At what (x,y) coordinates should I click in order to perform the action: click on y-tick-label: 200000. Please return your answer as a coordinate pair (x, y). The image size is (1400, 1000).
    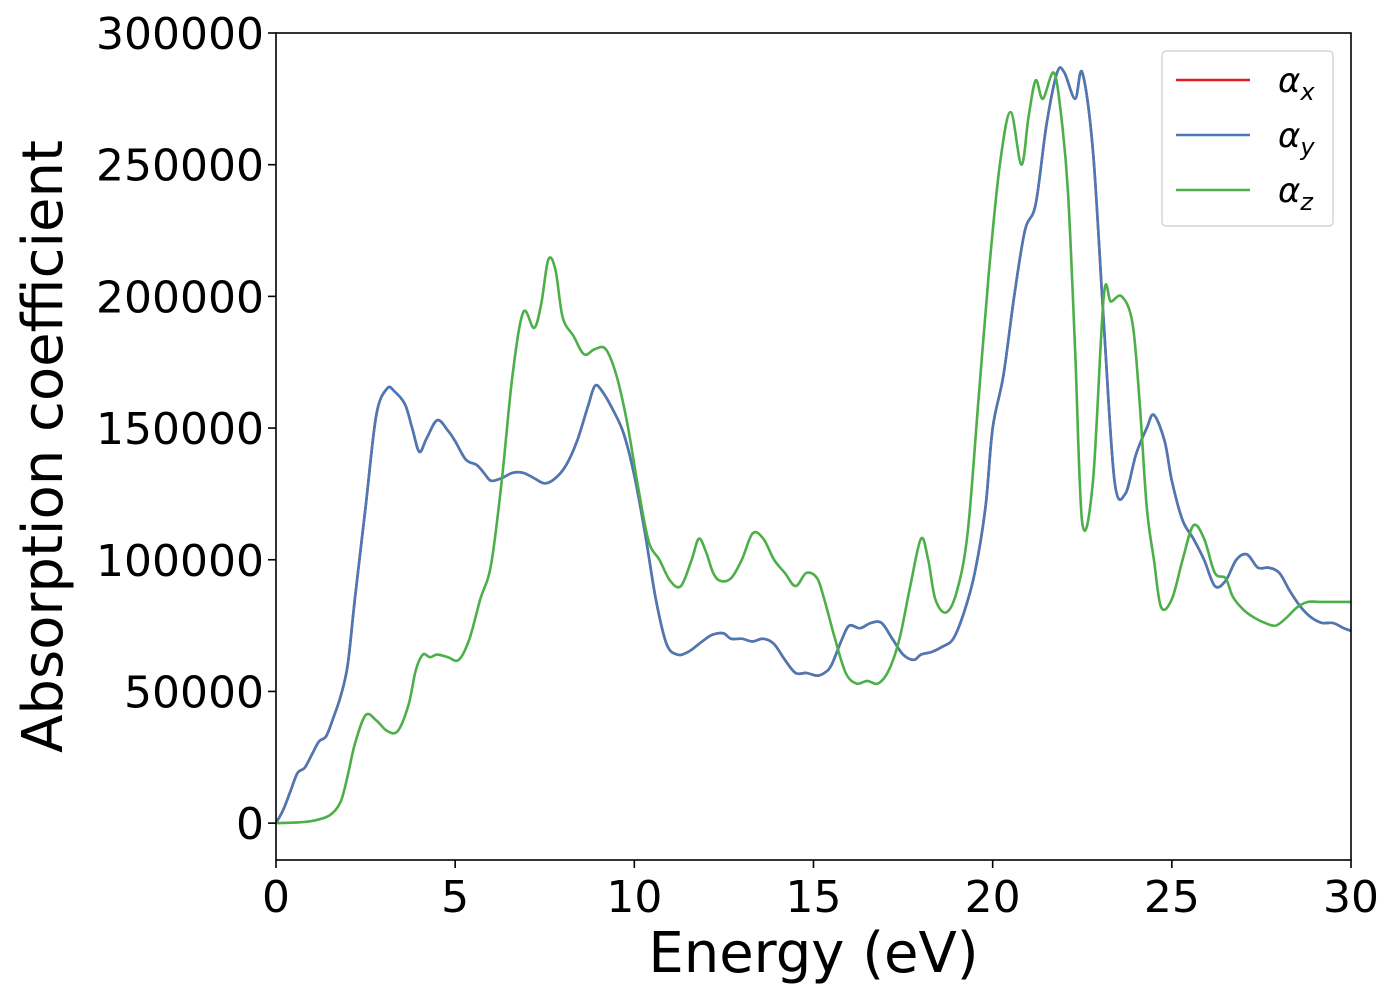
    Looking at the image, I should click on (180, 297).